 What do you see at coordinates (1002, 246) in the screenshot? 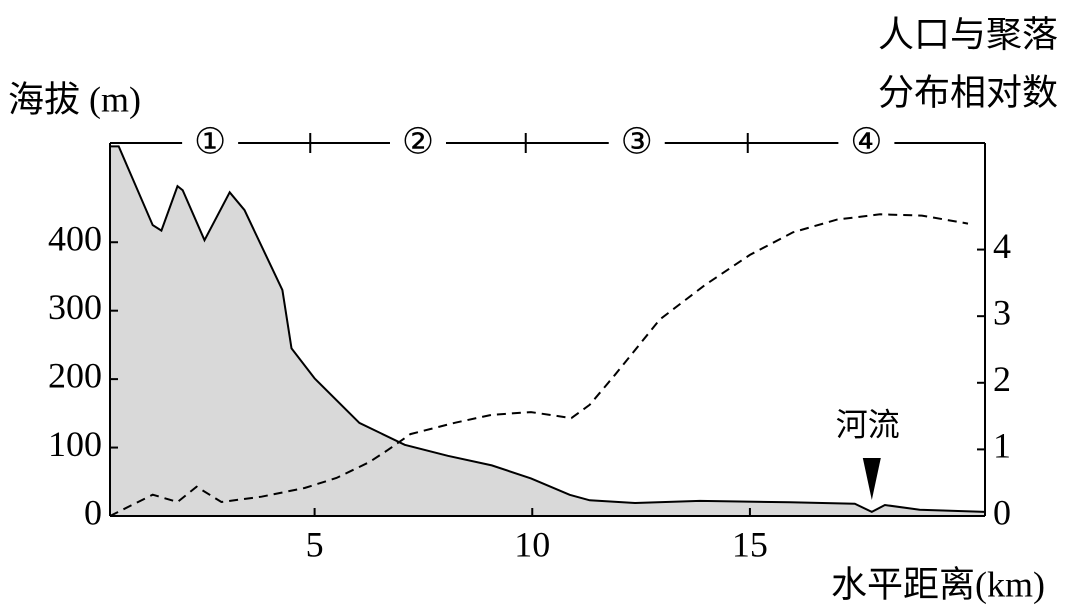
I see `y2-tick-label: 4` at bounding box center [1002, 246].